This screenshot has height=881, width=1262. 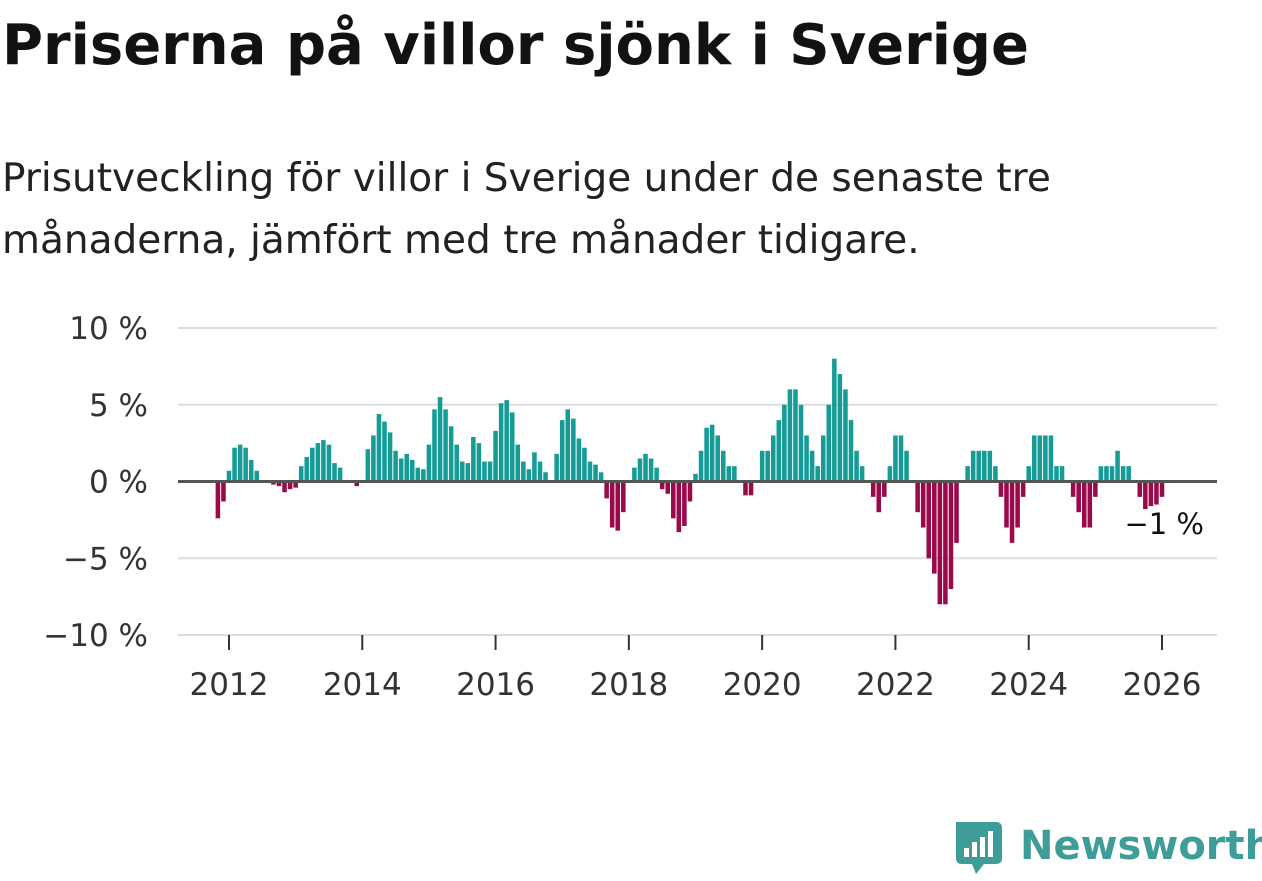 What do you see at coordinates (1141, 846) in the screenshot?
I see `logo-text: Newsworthy` at bounding box center [1141, 846].